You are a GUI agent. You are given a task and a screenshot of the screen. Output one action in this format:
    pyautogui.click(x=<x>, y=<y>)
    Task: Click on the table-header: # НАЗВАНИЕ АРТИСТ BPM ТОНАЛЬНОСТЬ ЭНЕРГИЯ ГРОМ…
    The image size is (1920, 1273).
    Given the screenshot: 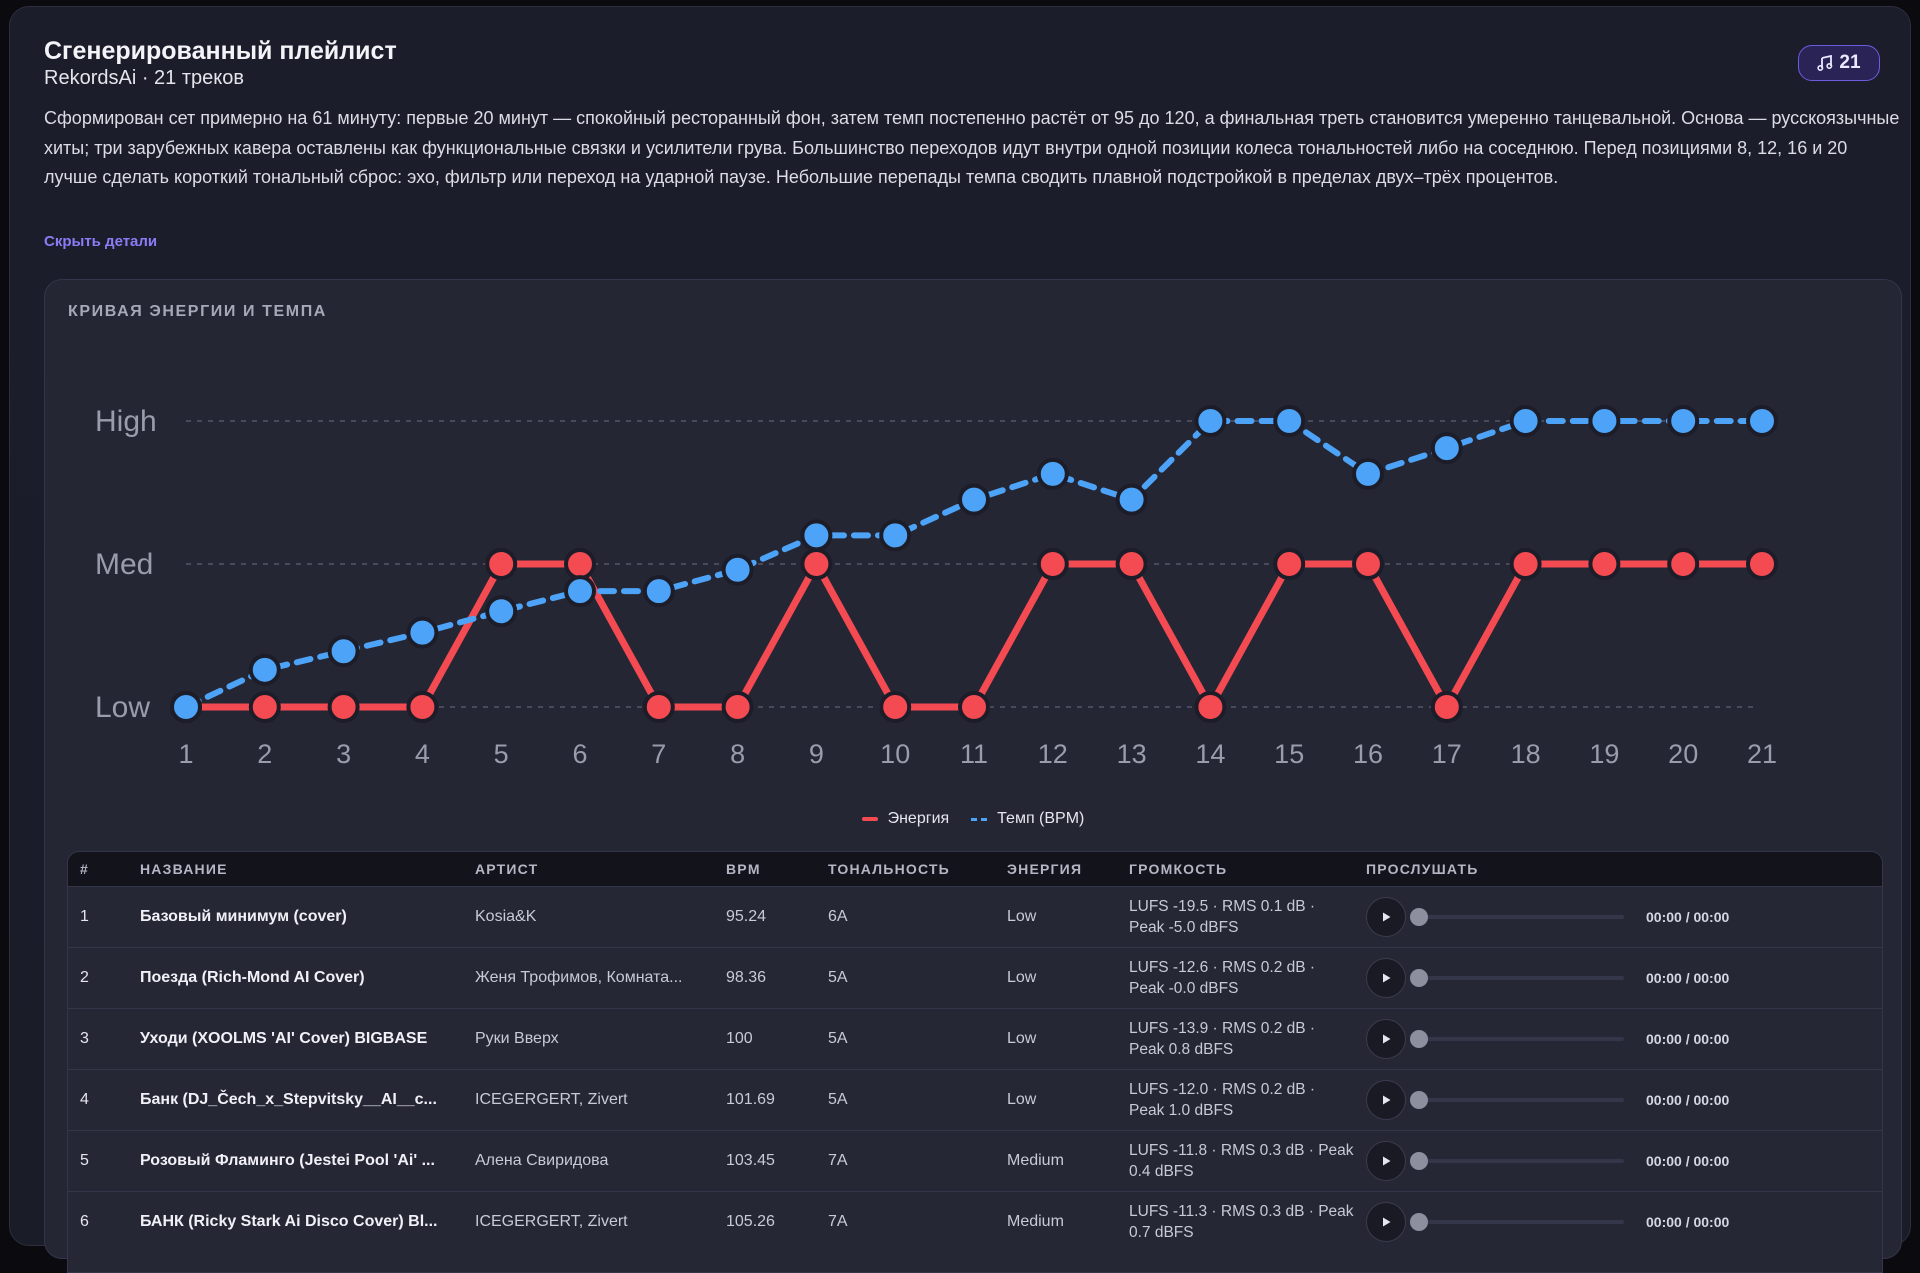 What is the action you would take?
    pyautogui.click(x=975, y=869)
    